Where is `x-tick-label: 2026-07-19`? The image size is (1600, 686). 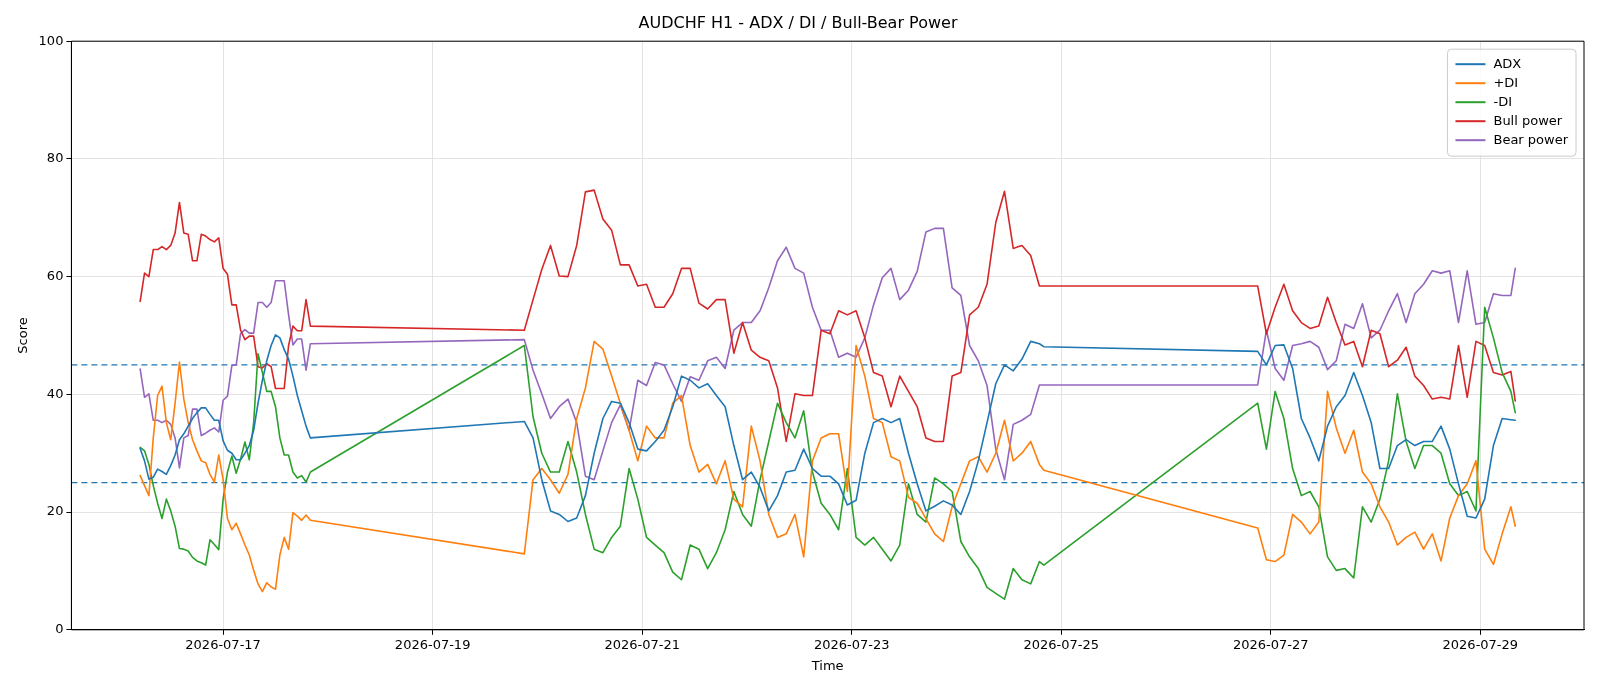
x-tick-label: 2026-07-19 is located at coordinates (432, 644).